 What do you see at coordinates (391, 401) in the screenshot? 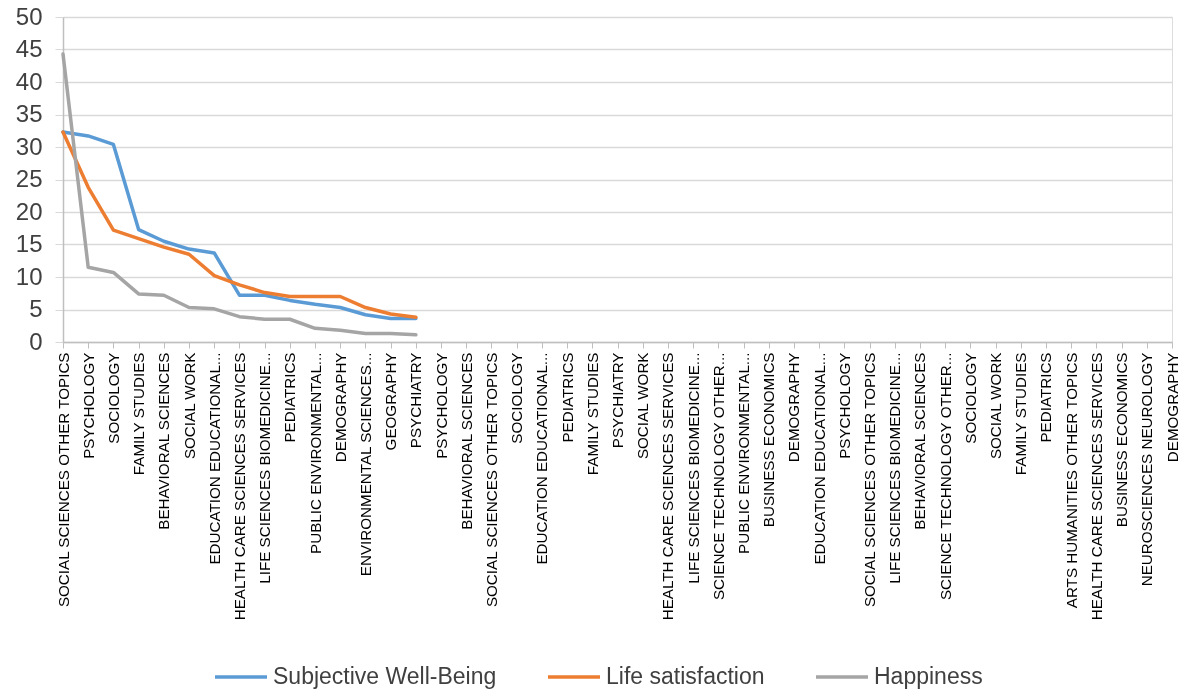
I see `x-tick-label: GEOGRAPHY` at bounding box center [391, 401].